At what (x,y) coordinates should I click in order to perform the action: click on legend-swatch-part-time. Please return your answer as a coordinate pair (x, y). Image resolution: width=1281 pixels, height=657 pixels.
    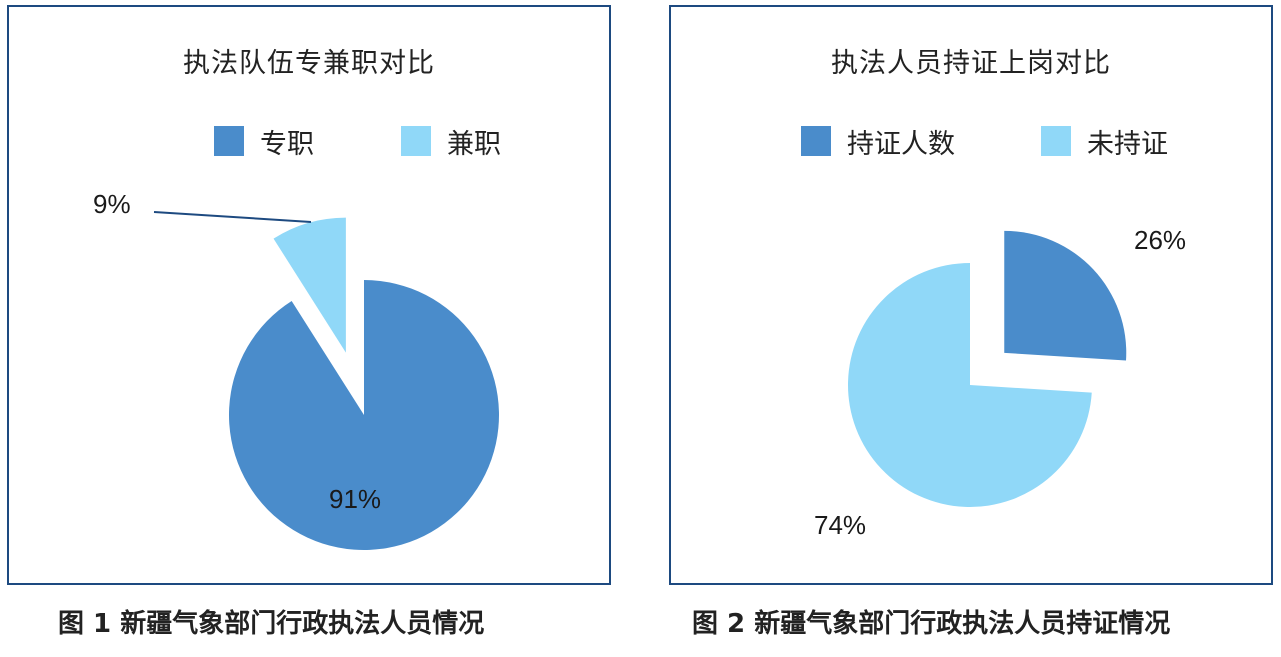
    Looking at the image, I should click on (416, 141).